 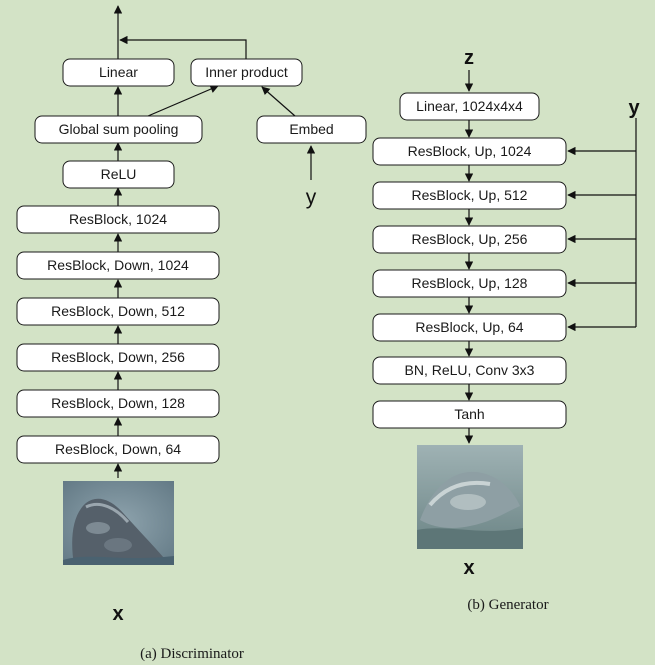 I want to click on label-resblock-up-1024: ResBlock, Up, 1024, so click(x=470, y=151).